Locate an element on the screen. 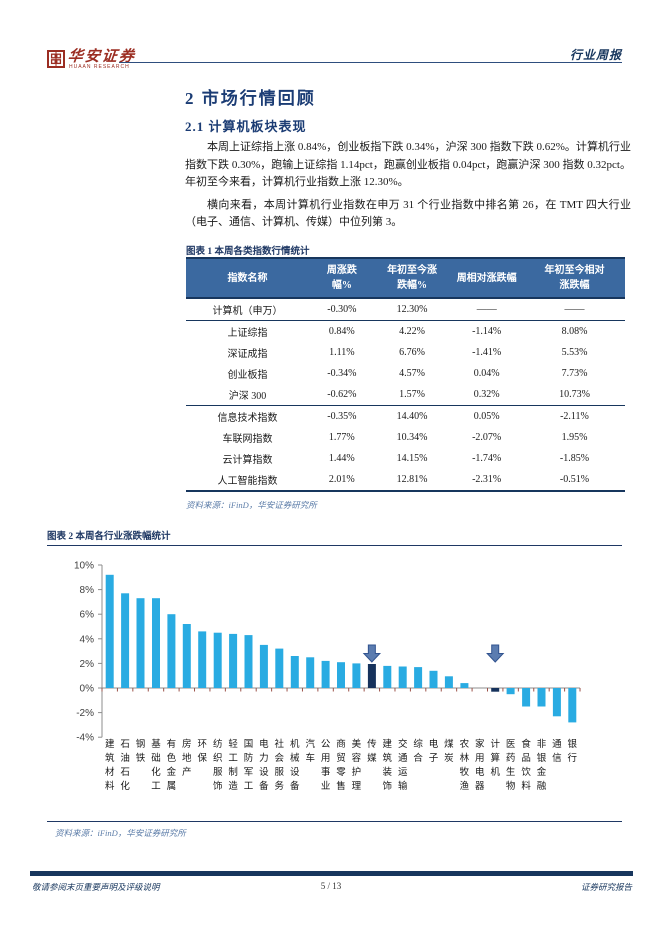 The image size is (662, 936). huaan-logo-seal-icon is located at coordinates (56, 59).